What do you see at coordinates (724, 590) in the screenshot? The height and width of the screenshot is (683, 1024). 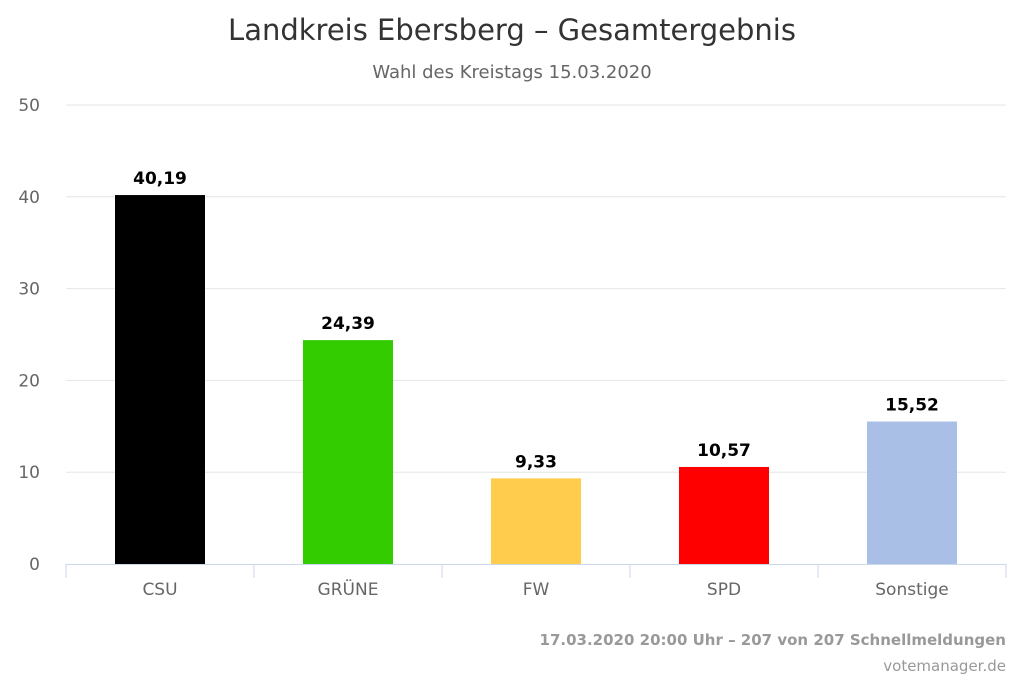 I see `x-tick-label: SPD` at bounding box center [724, 590].